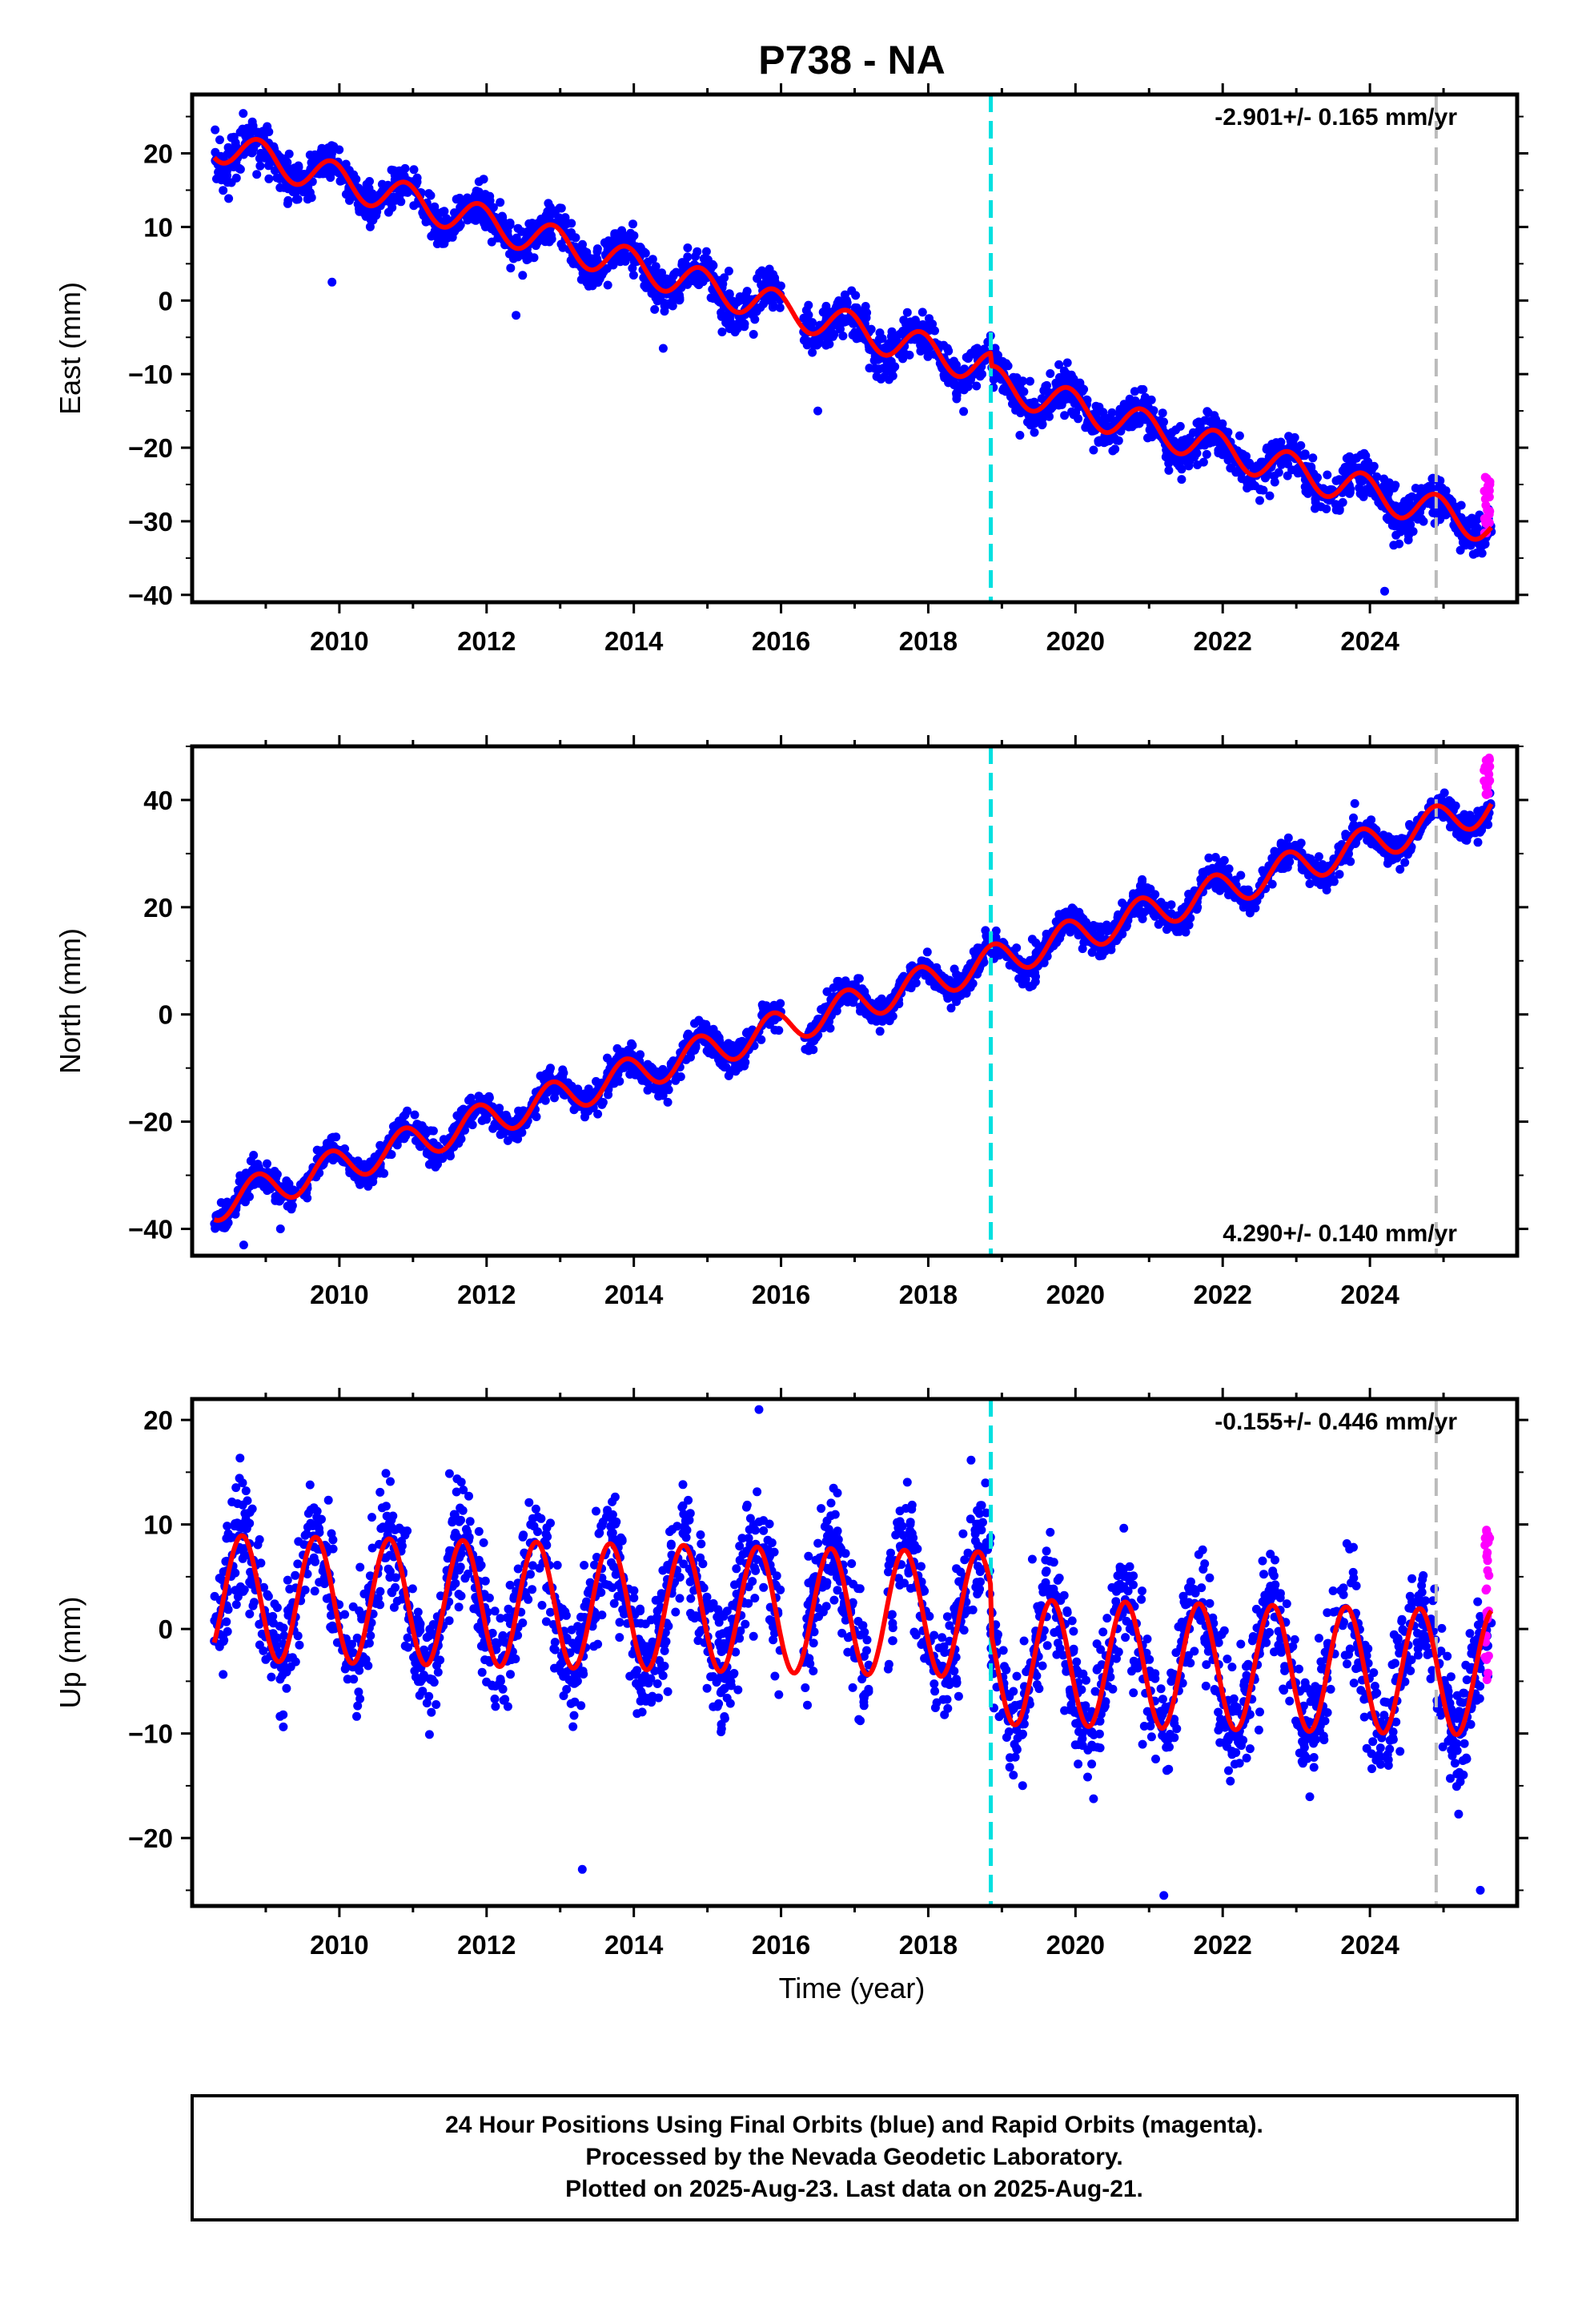 This screenshot has height=2324, width=1582. Describe the element at coordinates (1075, 641) in the screenshot. I see `east-x-tick-label: 2020` at that location.